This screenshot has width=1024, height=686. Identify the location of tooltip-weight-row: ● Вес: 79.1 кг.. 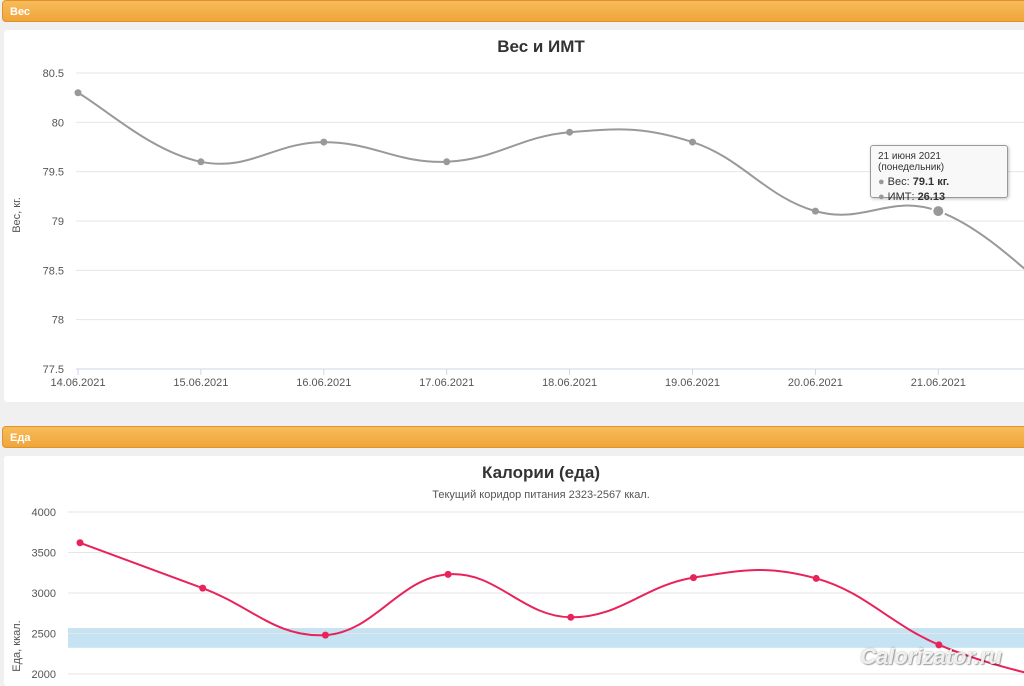
(939, 182).